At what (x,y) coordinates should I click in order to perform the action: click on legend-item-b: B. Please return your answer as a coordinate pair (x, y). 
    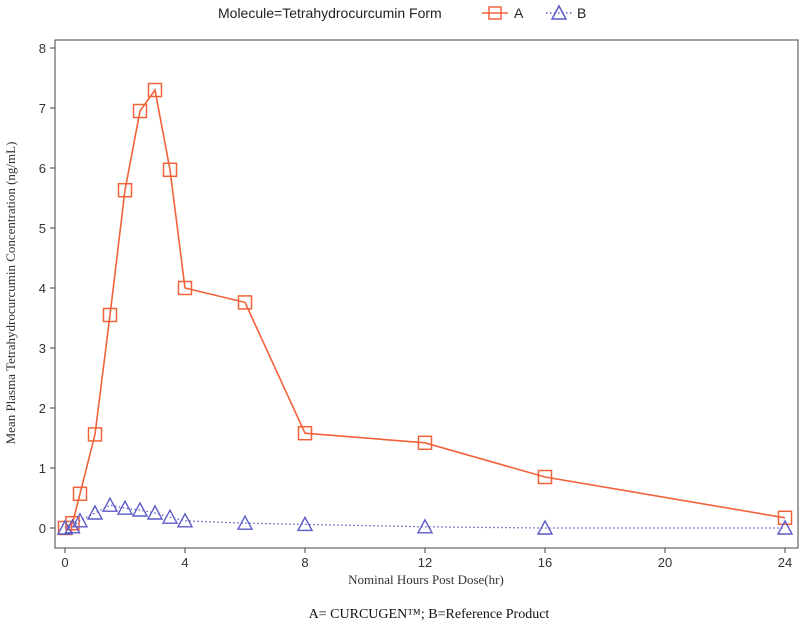
    Looking at the image, I should click on (566, 12).